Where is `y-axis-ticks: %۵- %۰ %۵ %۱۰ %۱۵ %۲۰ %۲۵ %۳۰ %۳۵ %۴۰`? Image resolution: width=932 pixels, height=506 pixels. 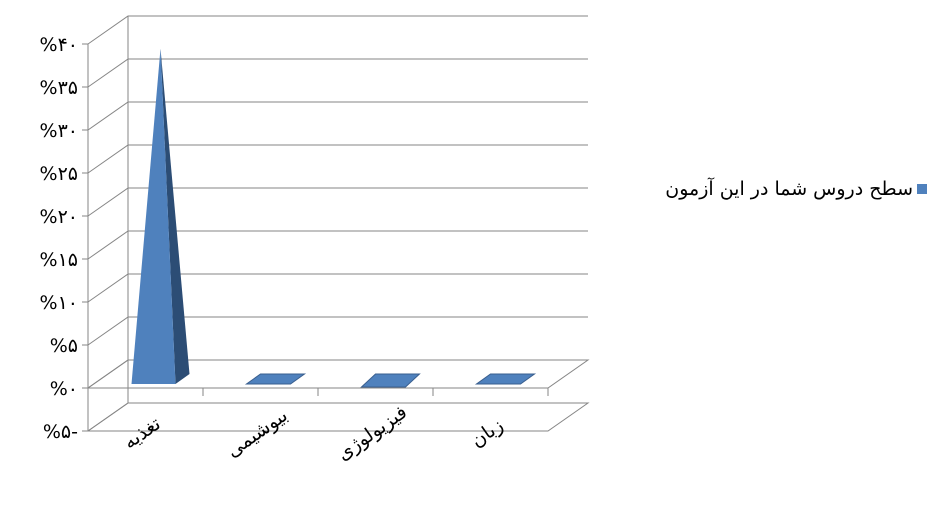
y-axis-ticks: %۵- %۰ %۵ %۱۰ %۱۵ %۲۰ %۲۵ %۳۰ %۳۵ %۴۰ is located at coordinates (64, 238).